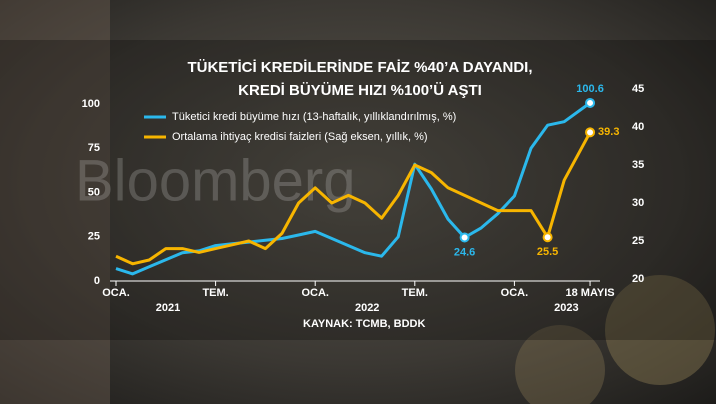 The height and width of the screenshot is (404, 716). What do you see at coordinates (464, 252) in the screenshot?
I see `value-label: 24.6` at bounding box center [464, 252].